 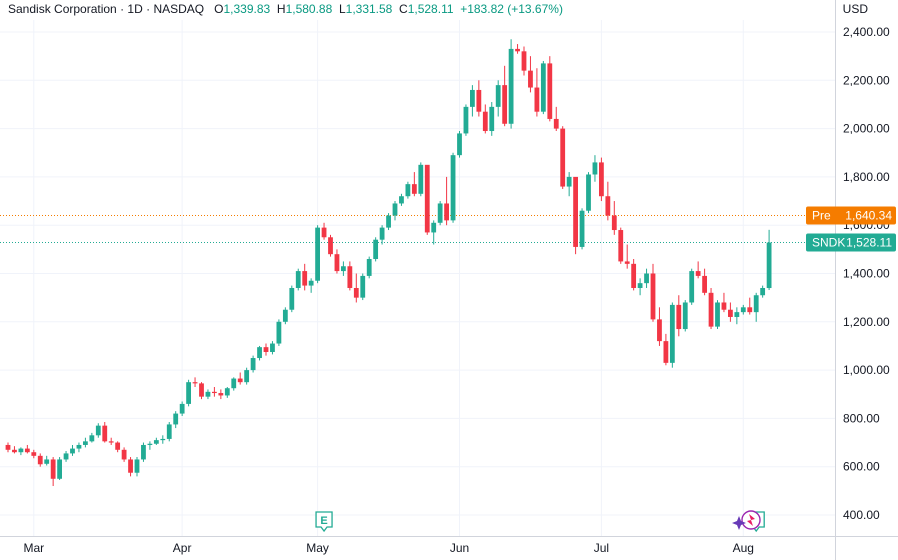 What do you see at coordinates (324, 522) in the screenshot?
I see `earnings-icon` at bounding box center [324, 522].